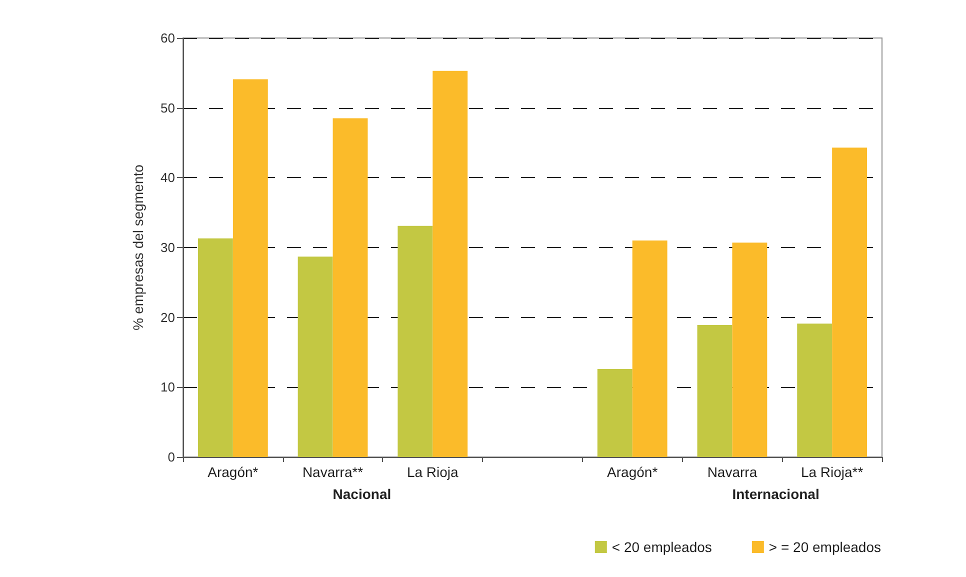 Image resolution: width=966 pixels, height=577 pixels. I want to click on legend-label: < 20 empleados, so click(662, 547).